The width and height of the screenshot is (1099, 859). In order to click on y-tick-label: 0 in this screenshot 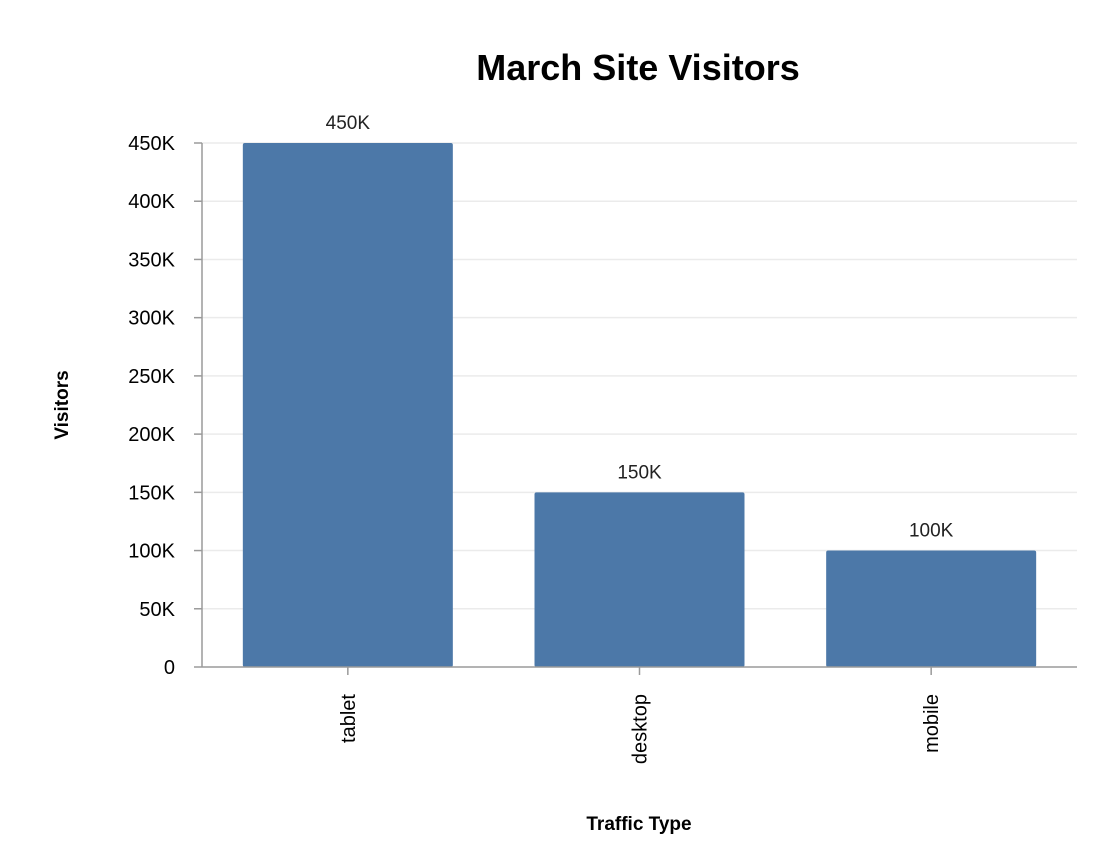, I will do `click(169, 668)`.